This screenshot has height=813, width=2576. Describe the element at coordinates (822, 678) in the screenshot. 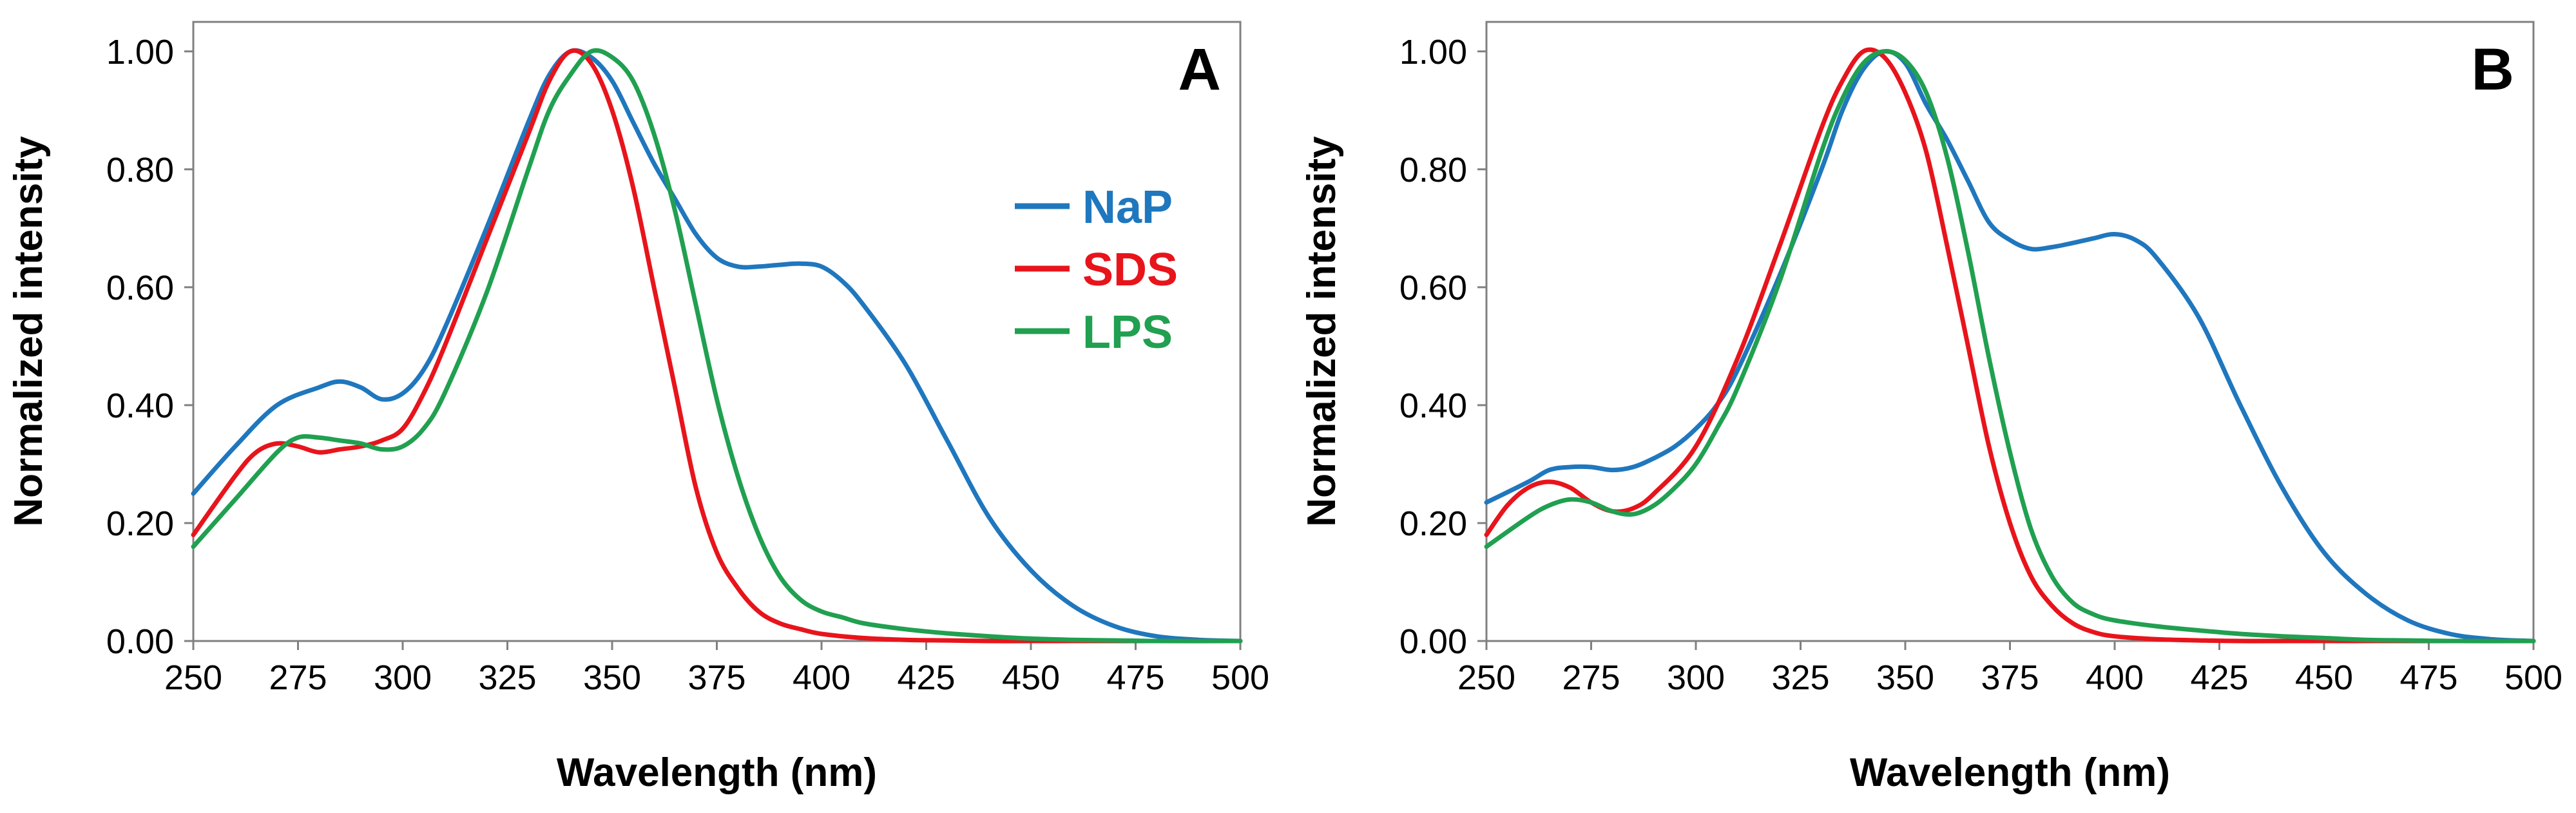

I see `panel-a-x-tick-label: 400` at that location.